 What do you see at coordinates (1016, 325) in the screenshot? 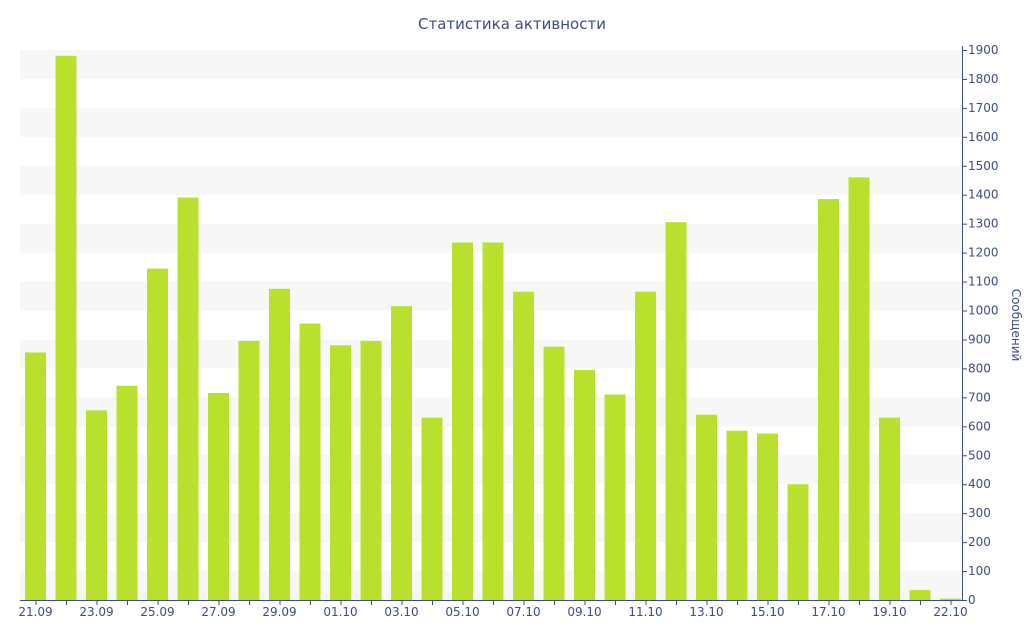
I see `y-axis-label: Сообщений` at bounding box center [1016, 325].